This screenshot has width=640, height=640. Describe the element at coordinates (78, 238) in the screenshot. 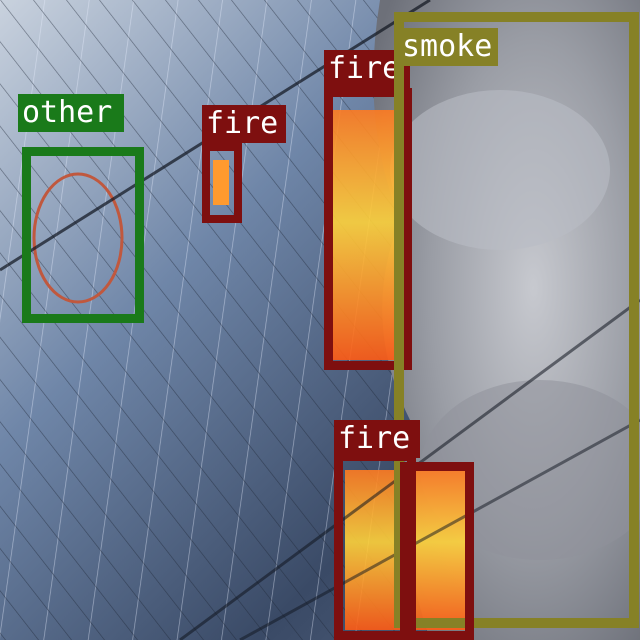

I see `worker-circle-mark` at that location.